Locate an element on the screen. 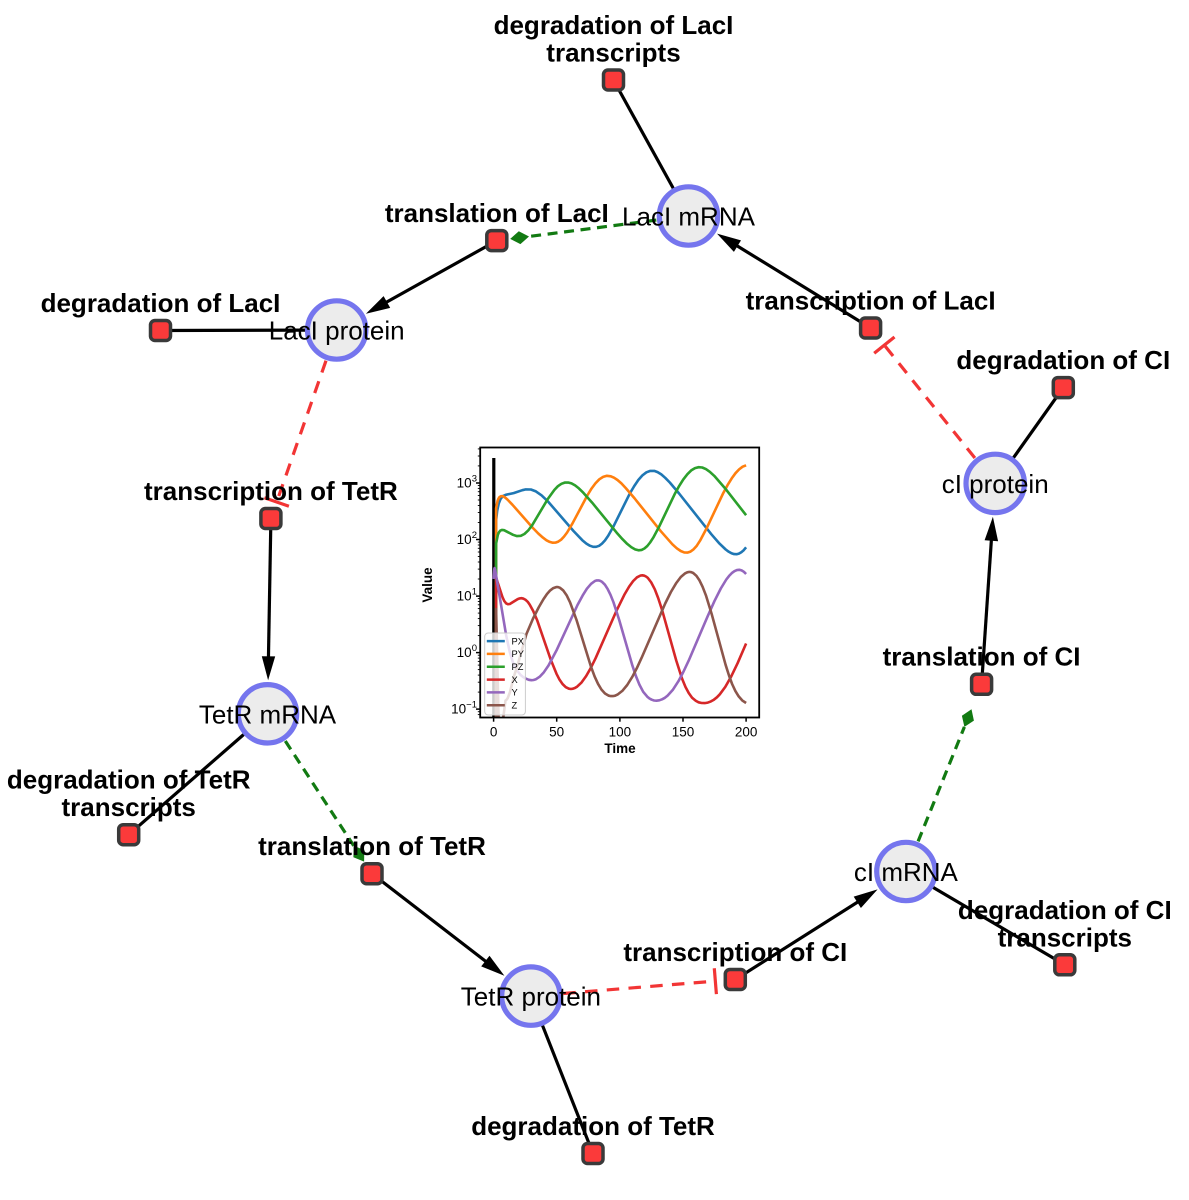 Image resolution: width=1189 pixels, height=1200 pixels. svg-text: translation of CI is located at coordinates (982, 657).